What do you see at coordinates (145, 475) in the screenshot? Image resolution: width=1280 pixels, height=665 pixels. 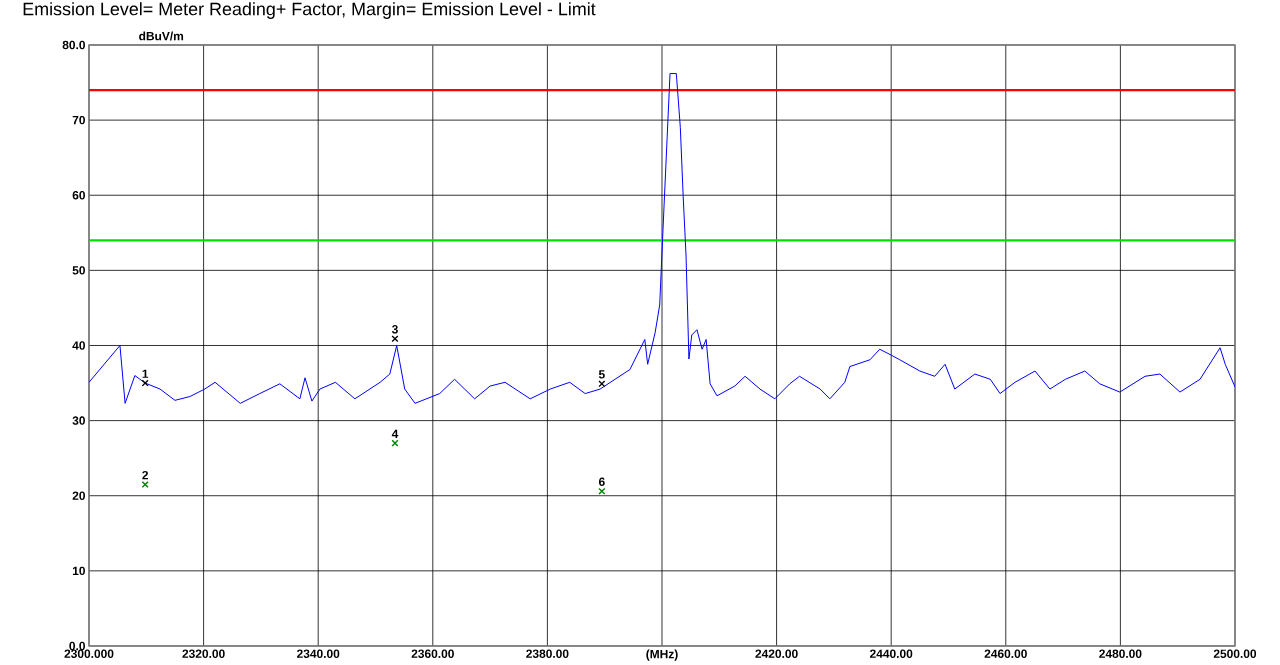 I see `annotation: 2` at bounding box center [145, 475].